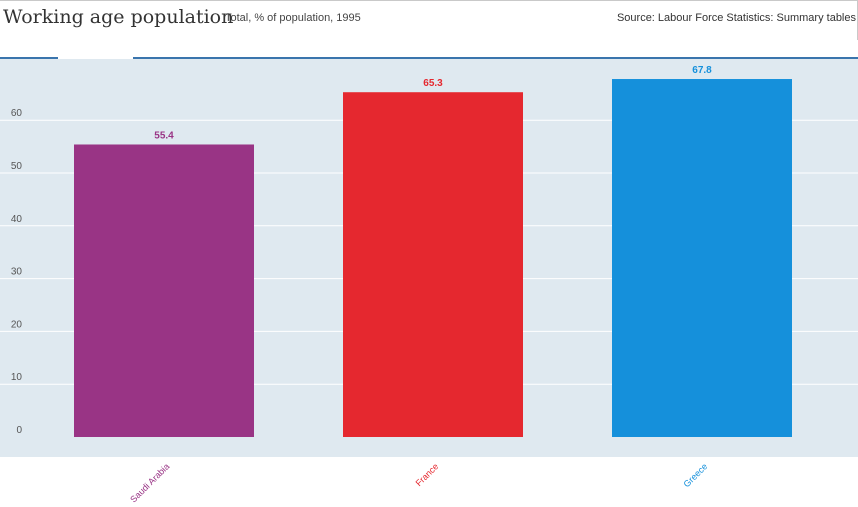  Describe the element at coordinates (17, 113) in the screenshot. I see `y-tick-label: 60` at that location.